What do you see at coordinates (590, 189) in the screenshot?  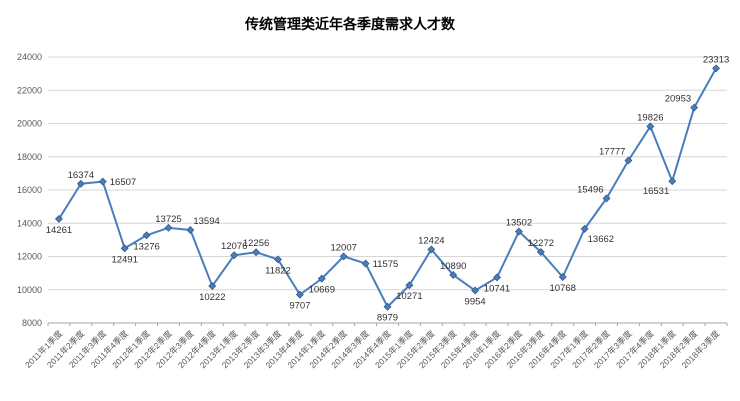 I see `data-label: 15496` at bounding box center [590, 189].